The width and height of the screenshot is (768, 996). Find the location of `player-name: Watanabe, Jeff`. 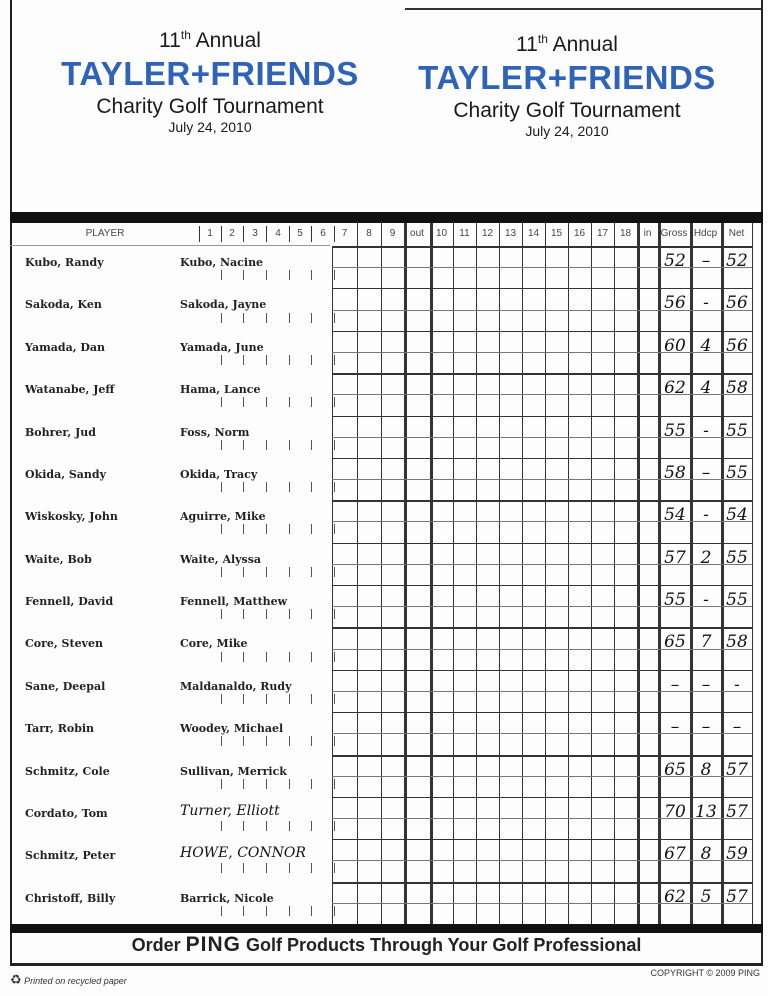

player-name: Watanabe, Jeff is located at coordinates (70, 390).